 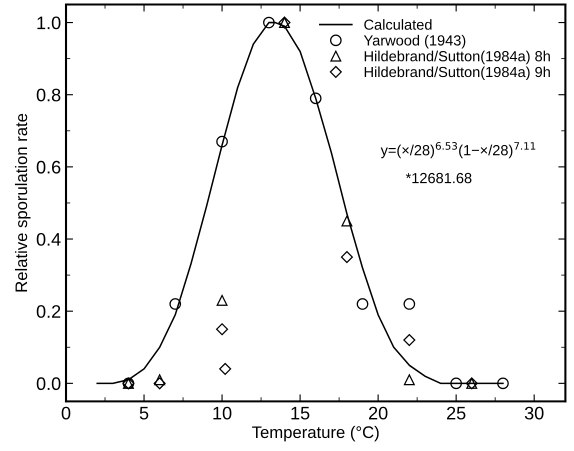 What do you see at coordinates (534, 413) in the screenshot?
I see `x-tick-label: 30` at bounding box center [534, 413].